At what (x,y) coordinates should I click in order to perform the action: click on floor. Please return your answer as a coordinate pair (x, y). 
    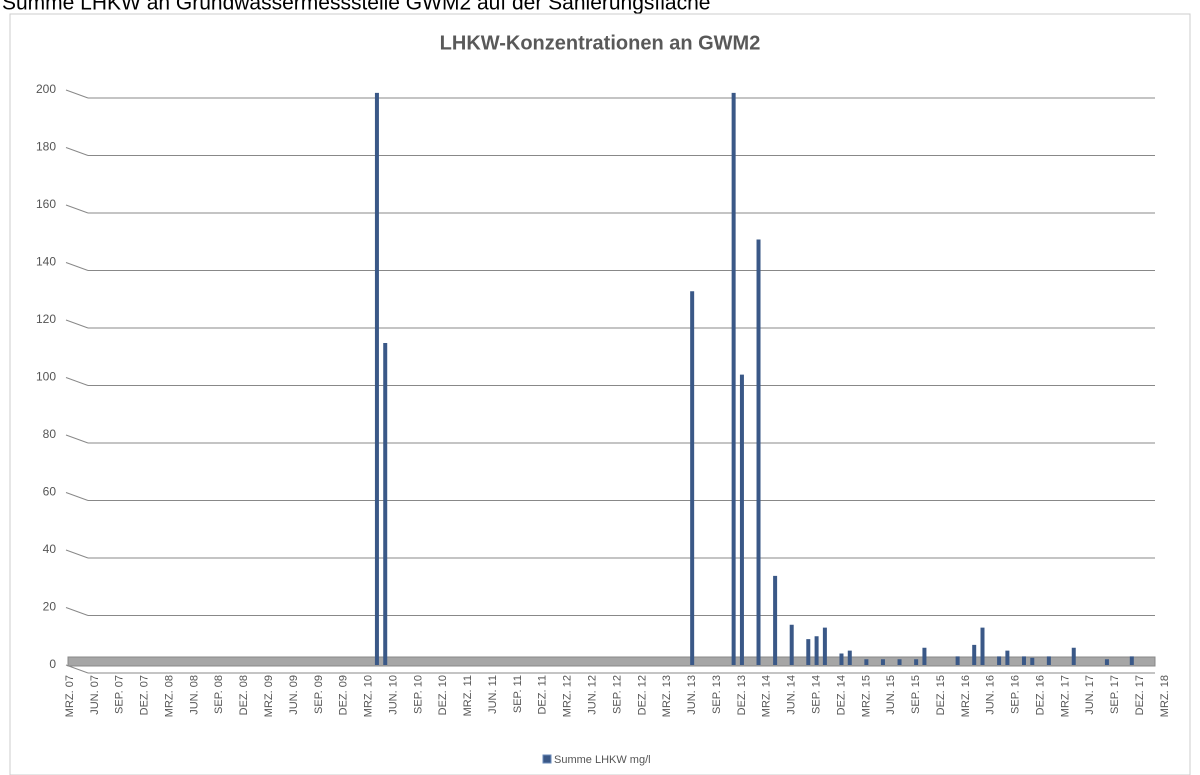
    Looking at the image, I should click on (611, 661).